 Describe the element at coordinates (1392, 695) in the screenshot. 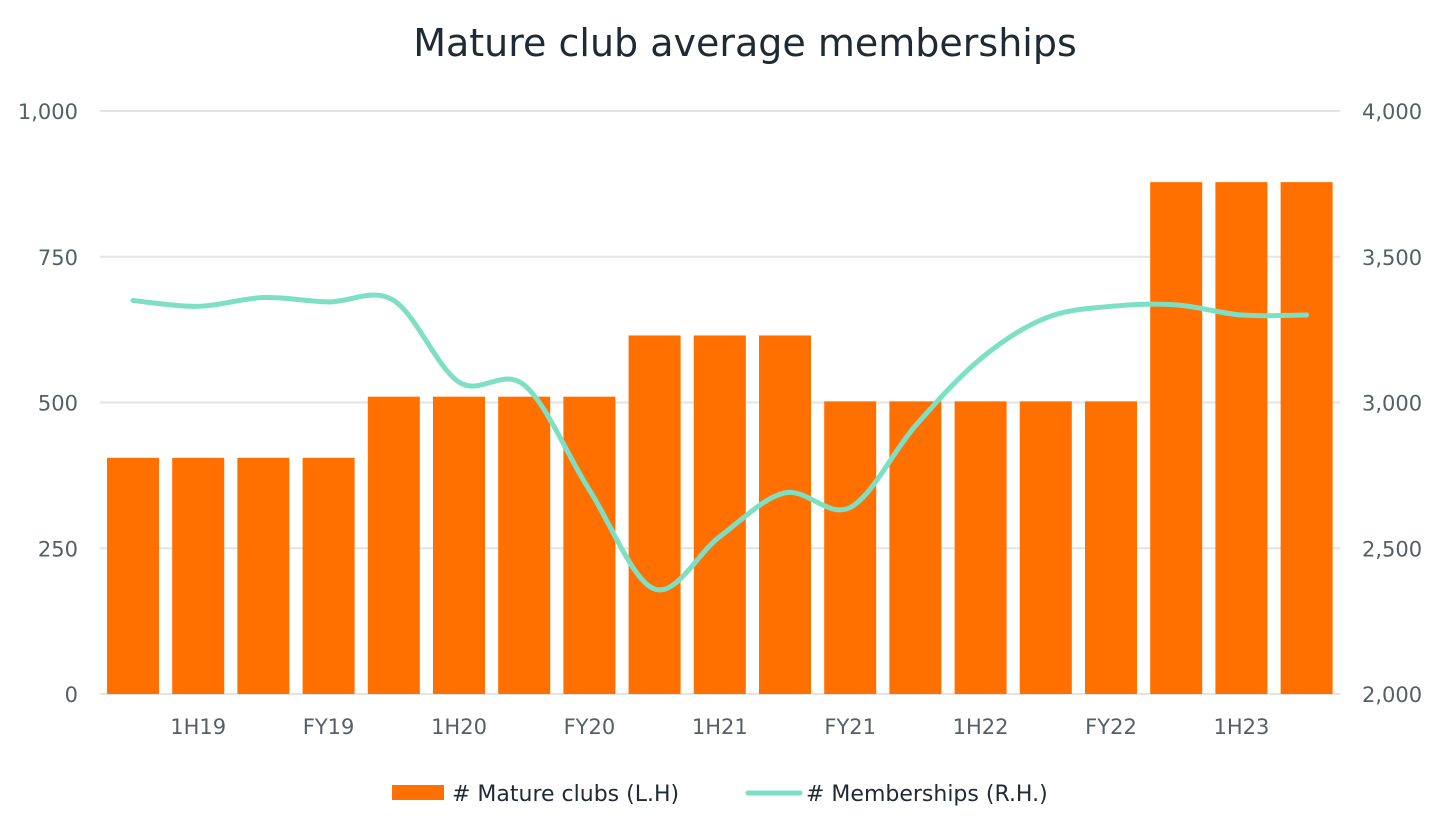

I see `right-tick-label: 2,000` at that location.